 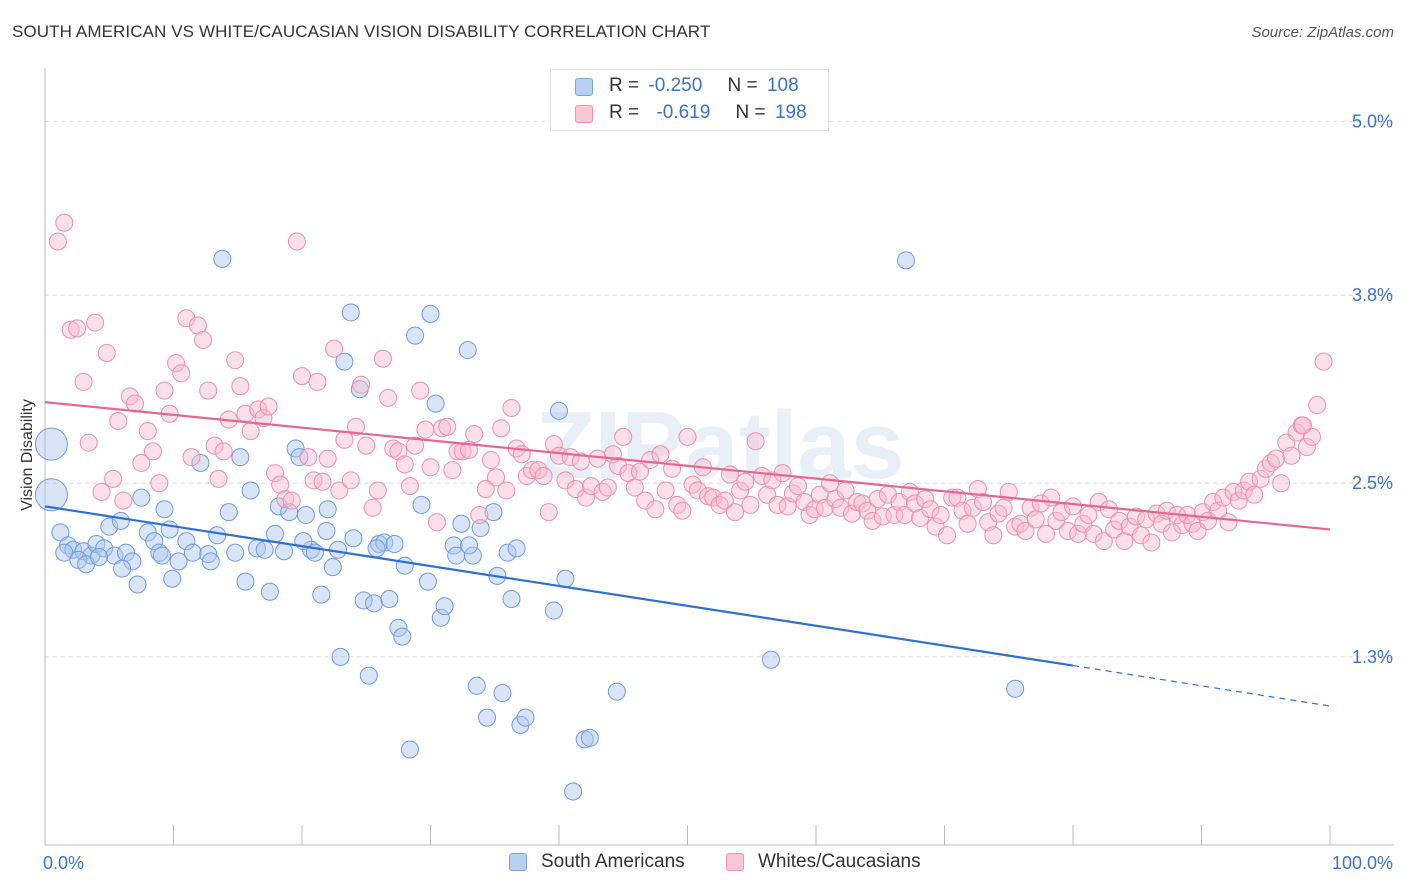 What do you see at coordinates (1372, 483) in the screenshot?
I see `y-tick-label: 2.5%` at bounding box center [1372, 483].